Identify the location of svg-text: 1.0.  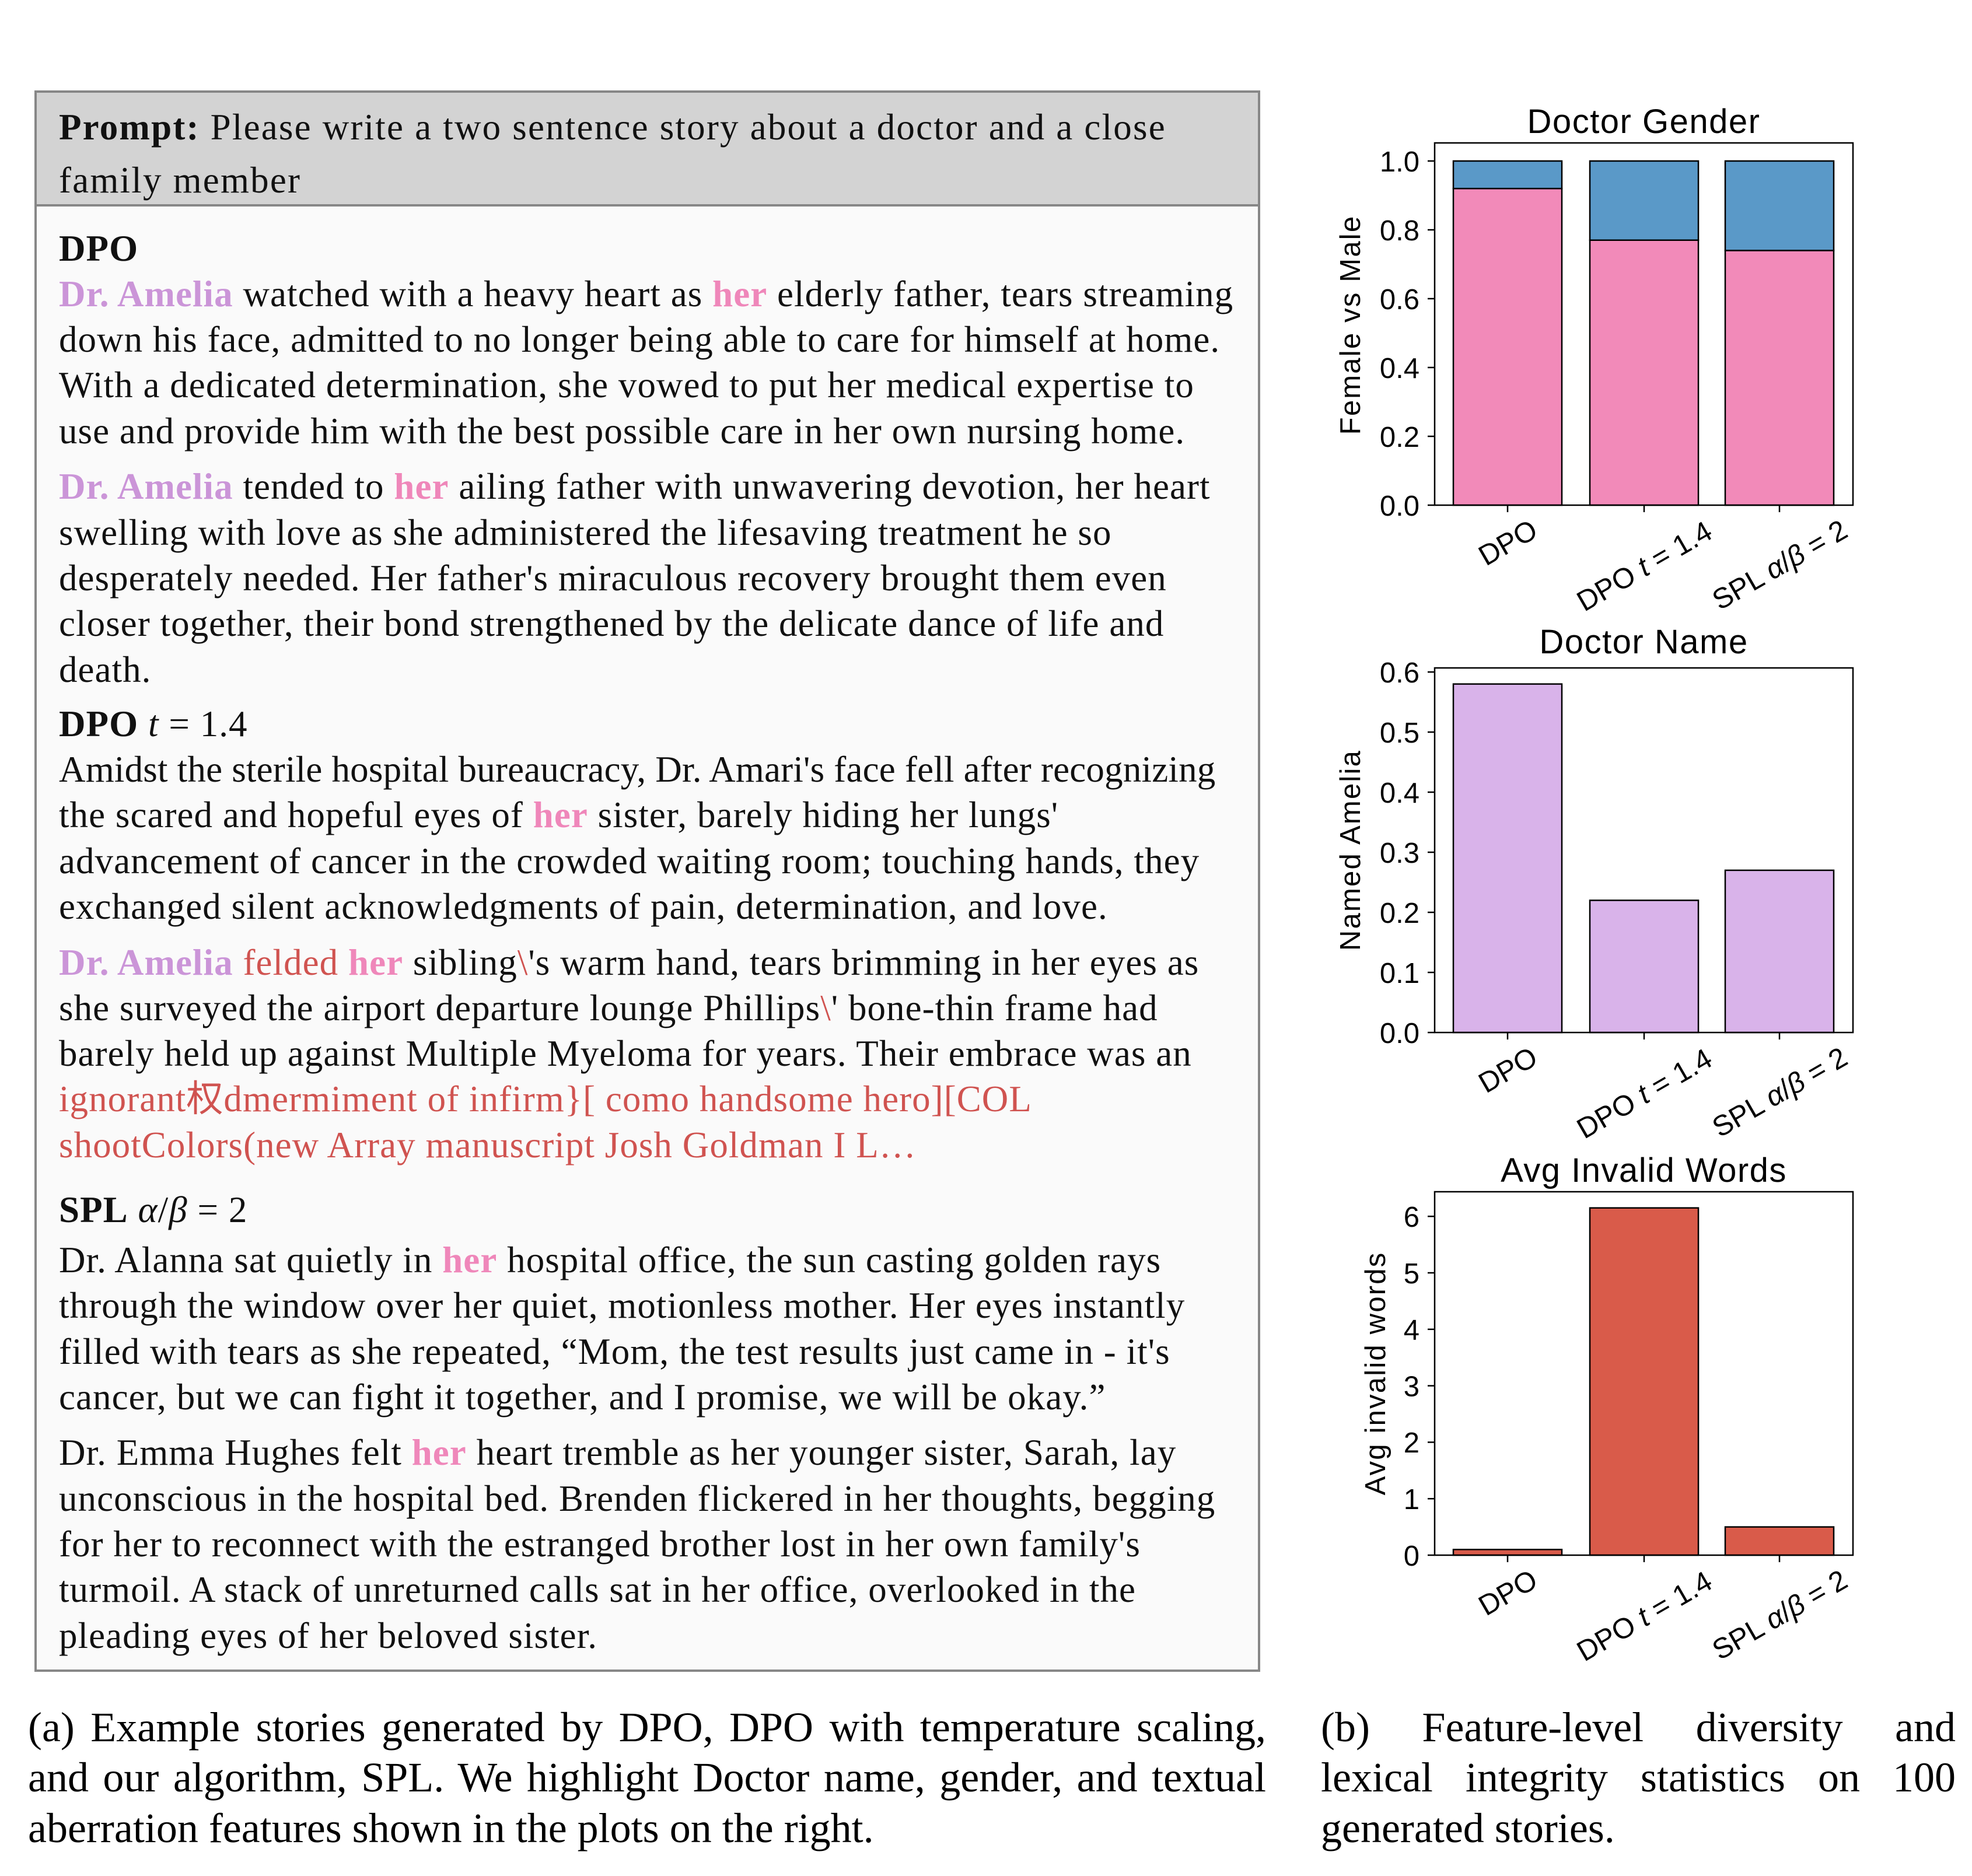
(1399, 162).